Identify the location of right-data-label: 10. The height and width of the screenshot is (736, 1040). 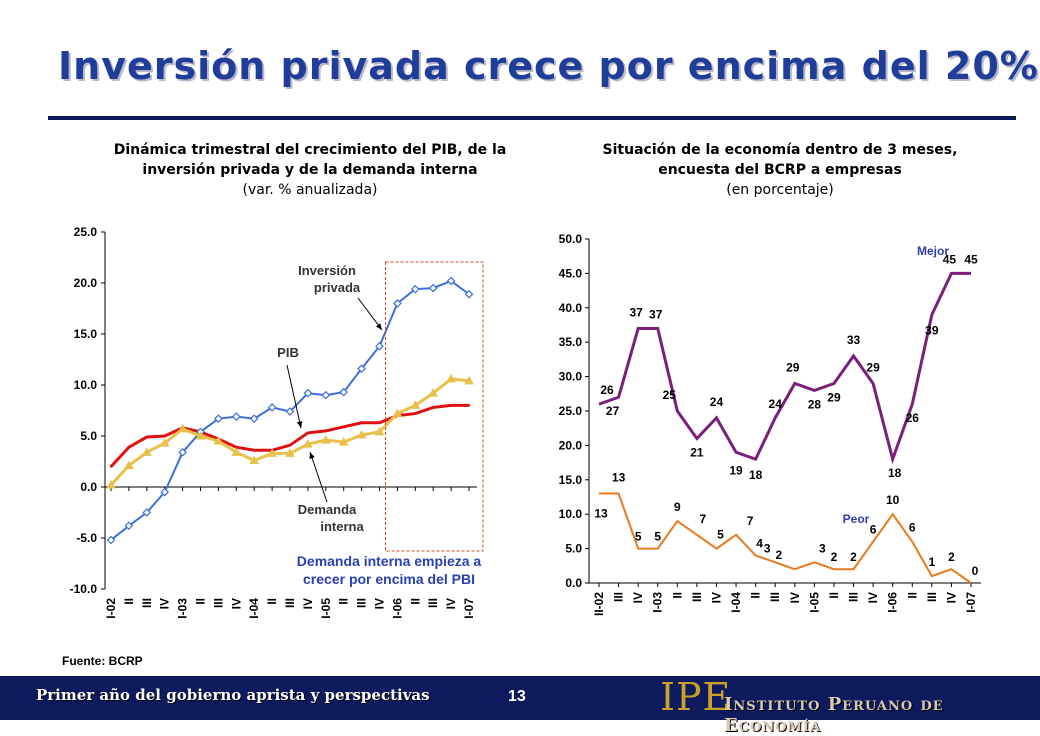
(893, 500).